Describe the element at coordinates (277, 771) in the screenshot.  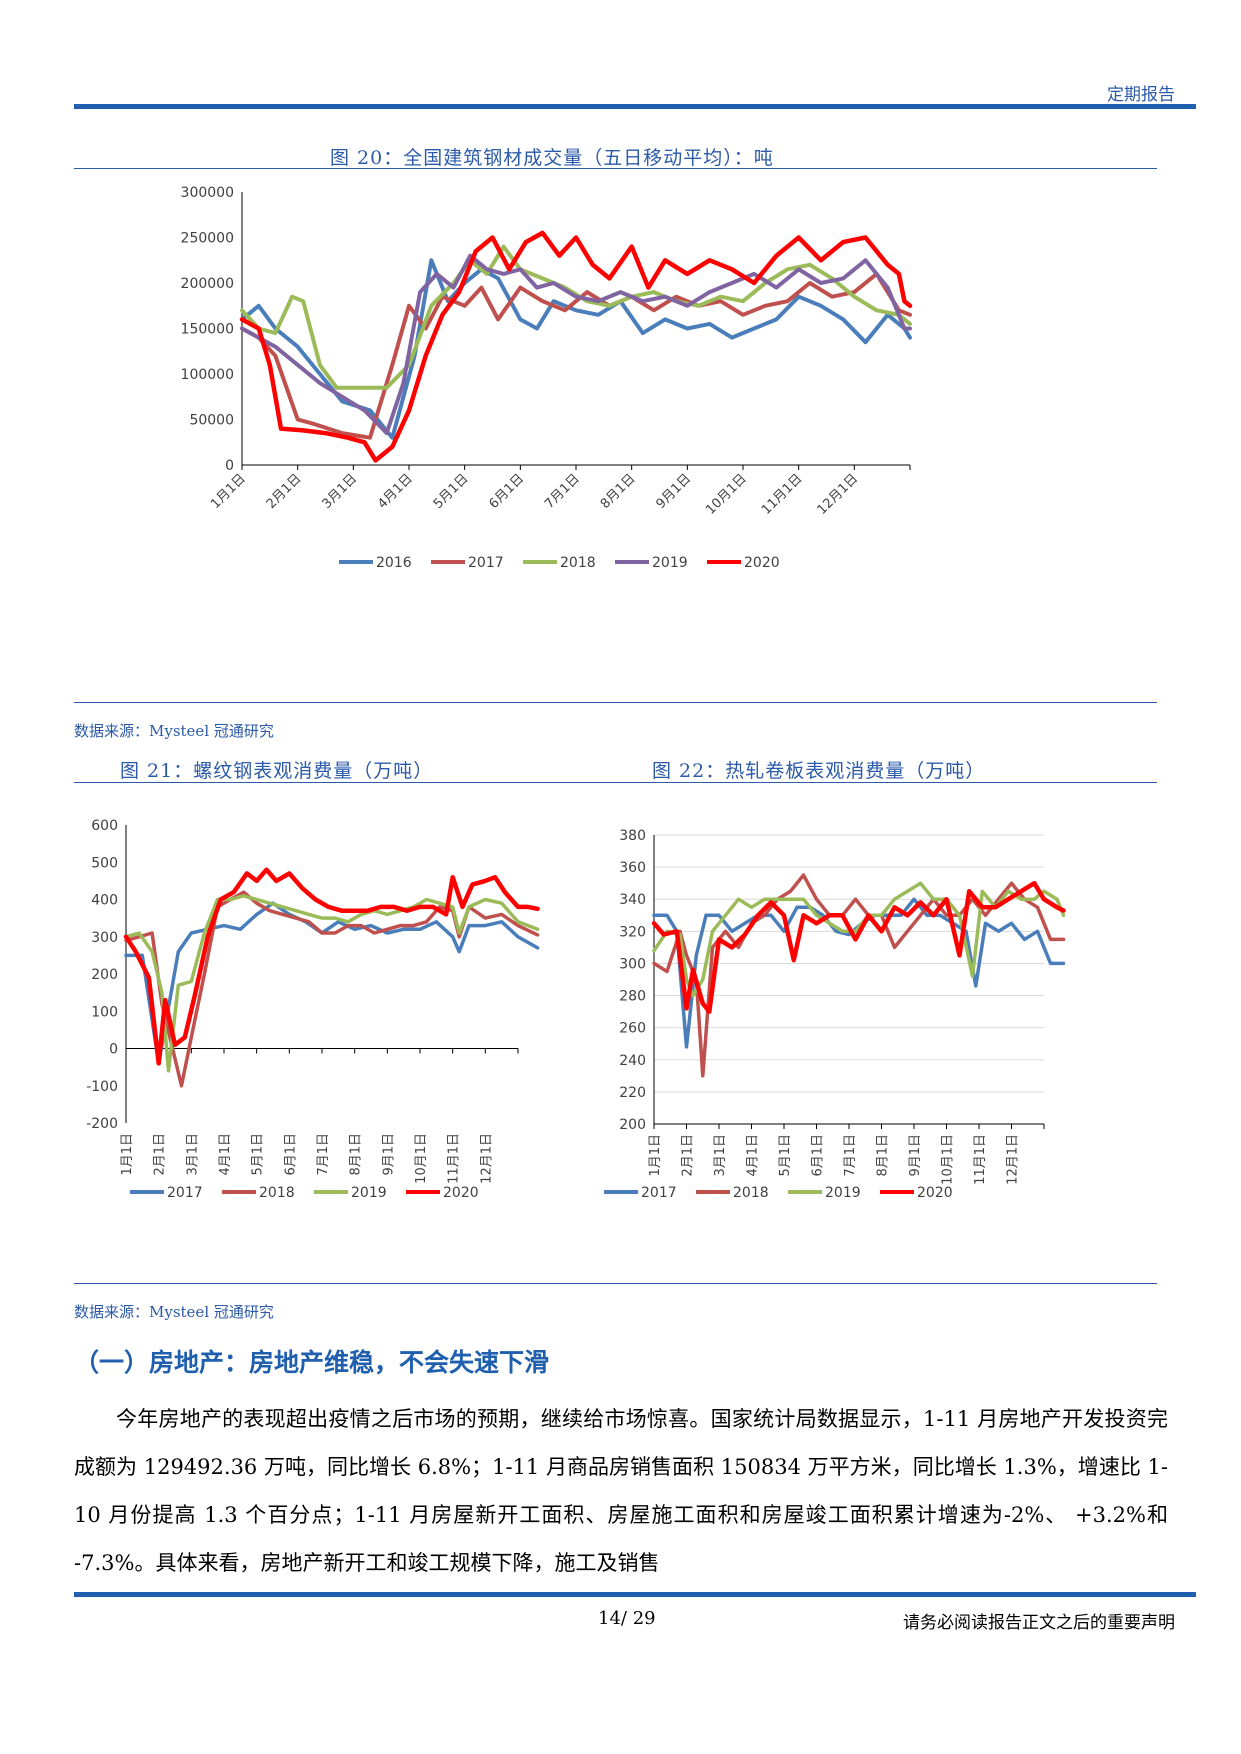
I see `figure-21-title: 图 21：螺纹钢表观消费量（万吨）` at that location.